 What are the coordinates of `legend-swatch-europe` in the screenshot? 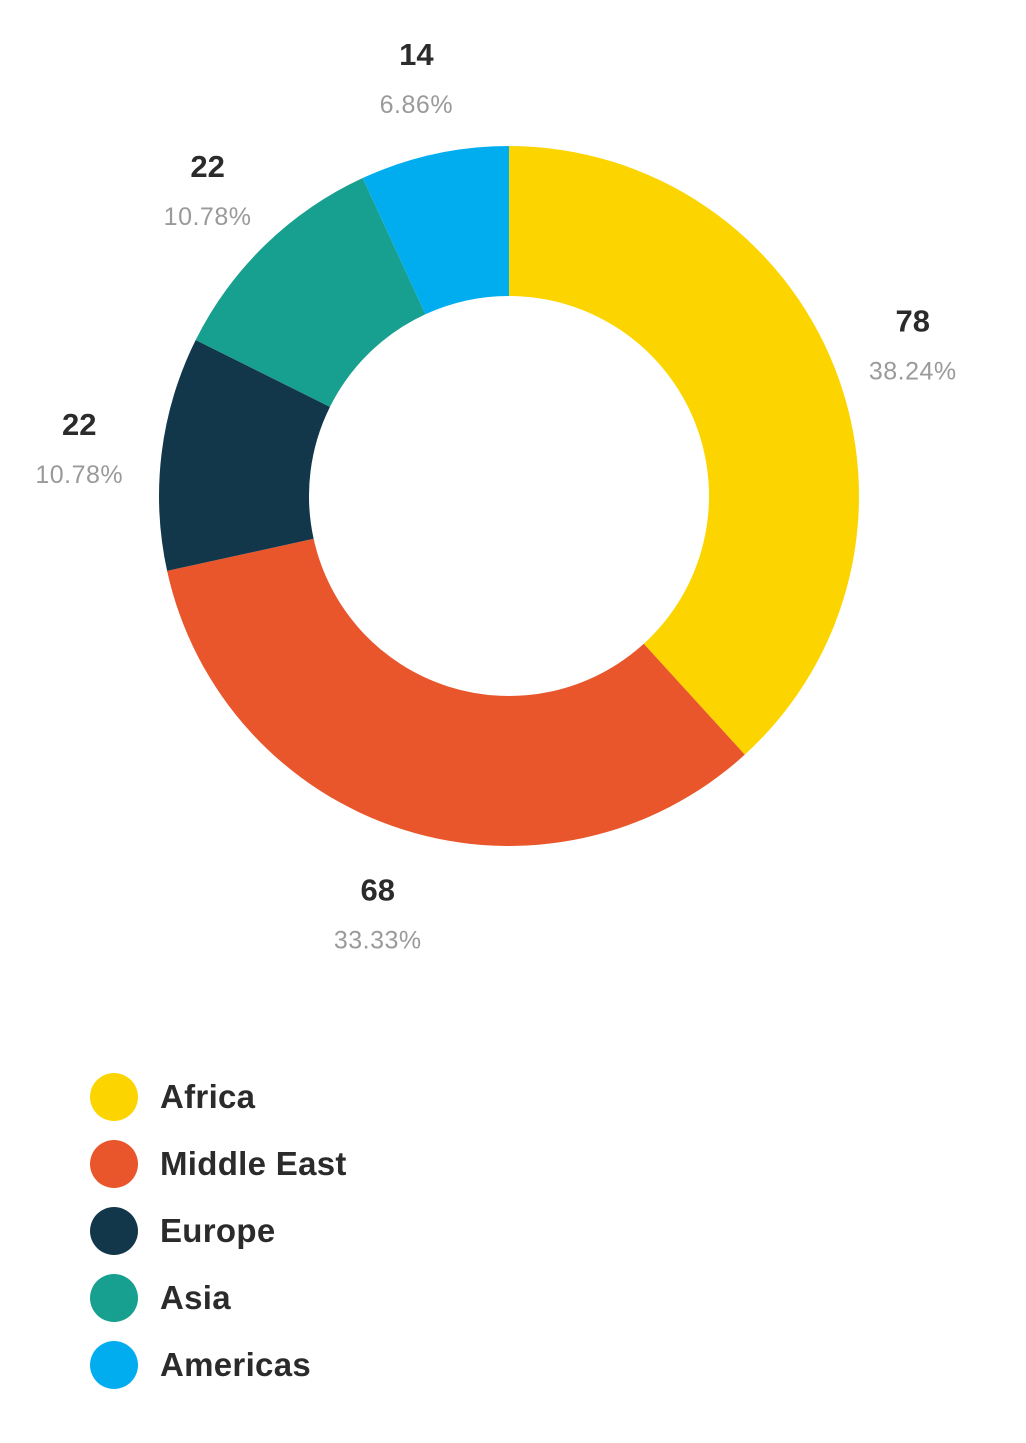 It's located at (114, 1231).